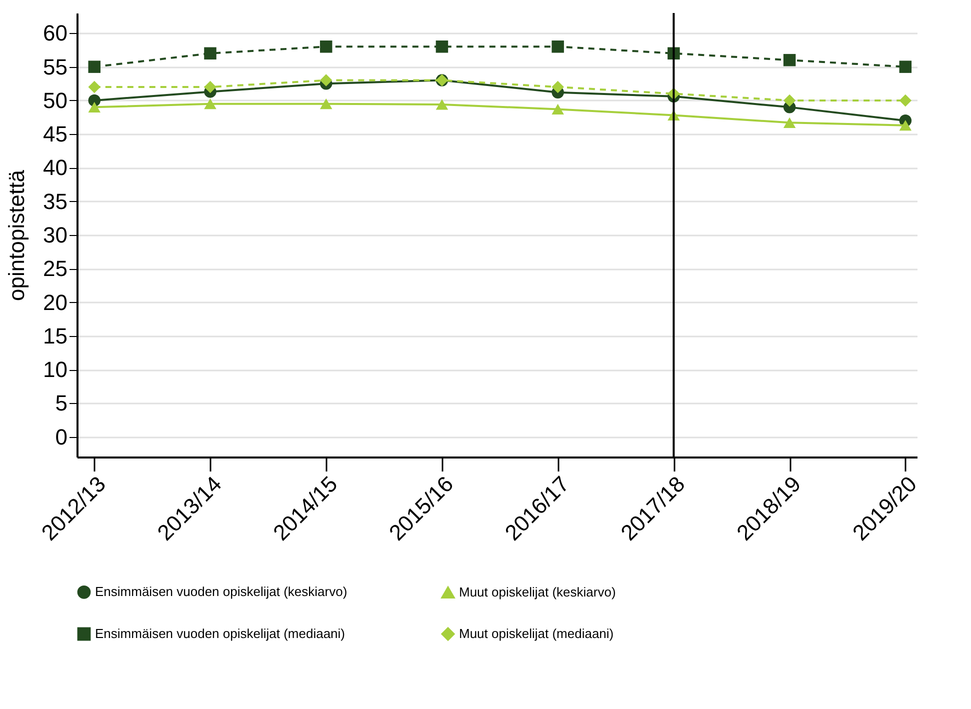 The height and width of the screenshot is (709, 971). I want to click on y-tick-label: 10, so click(55, 369).